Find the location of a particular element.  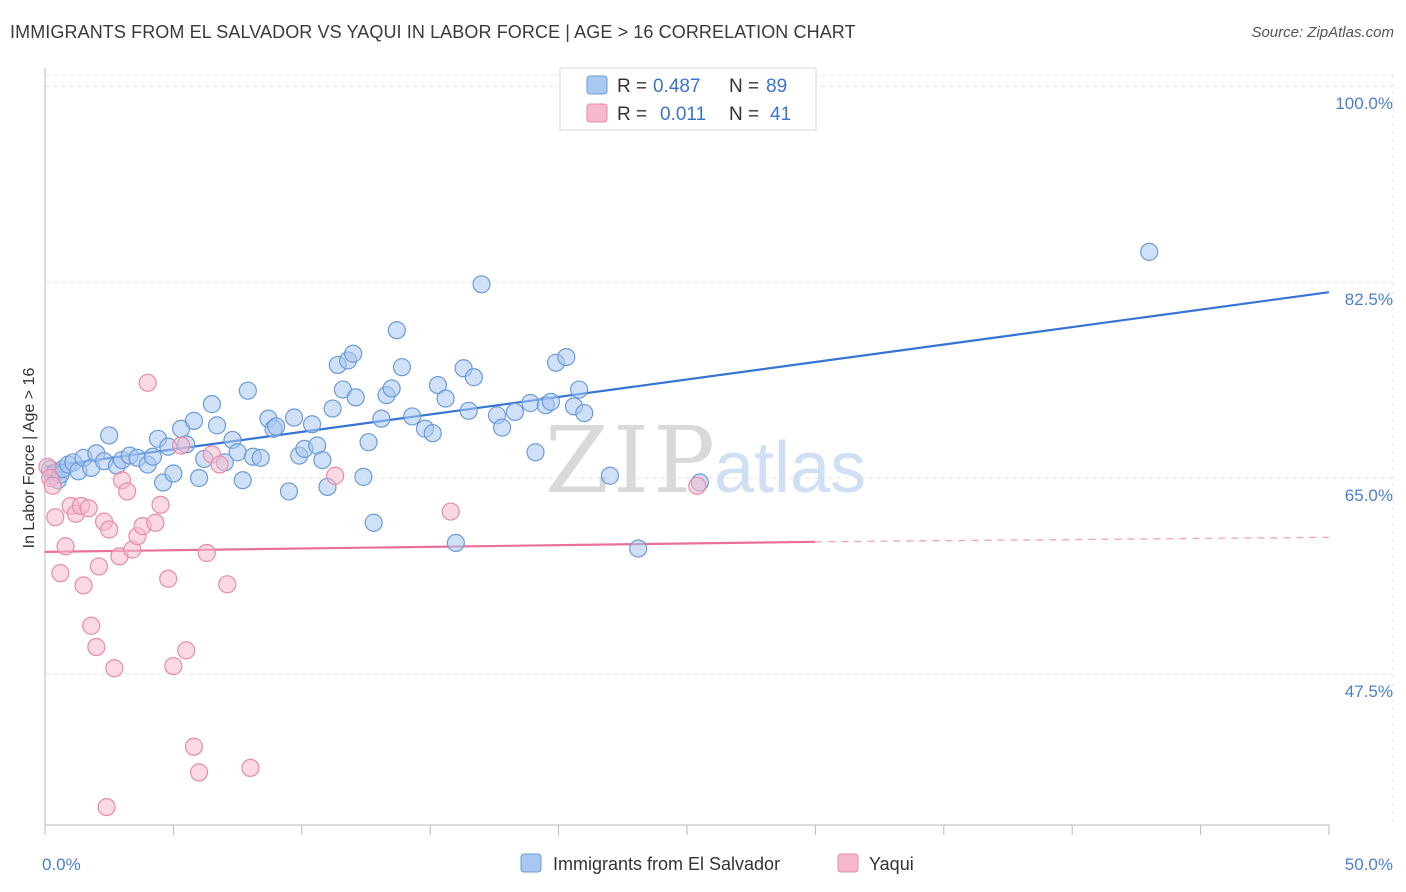

legend-n-label-1: N = is located at coordinates (744, 86).